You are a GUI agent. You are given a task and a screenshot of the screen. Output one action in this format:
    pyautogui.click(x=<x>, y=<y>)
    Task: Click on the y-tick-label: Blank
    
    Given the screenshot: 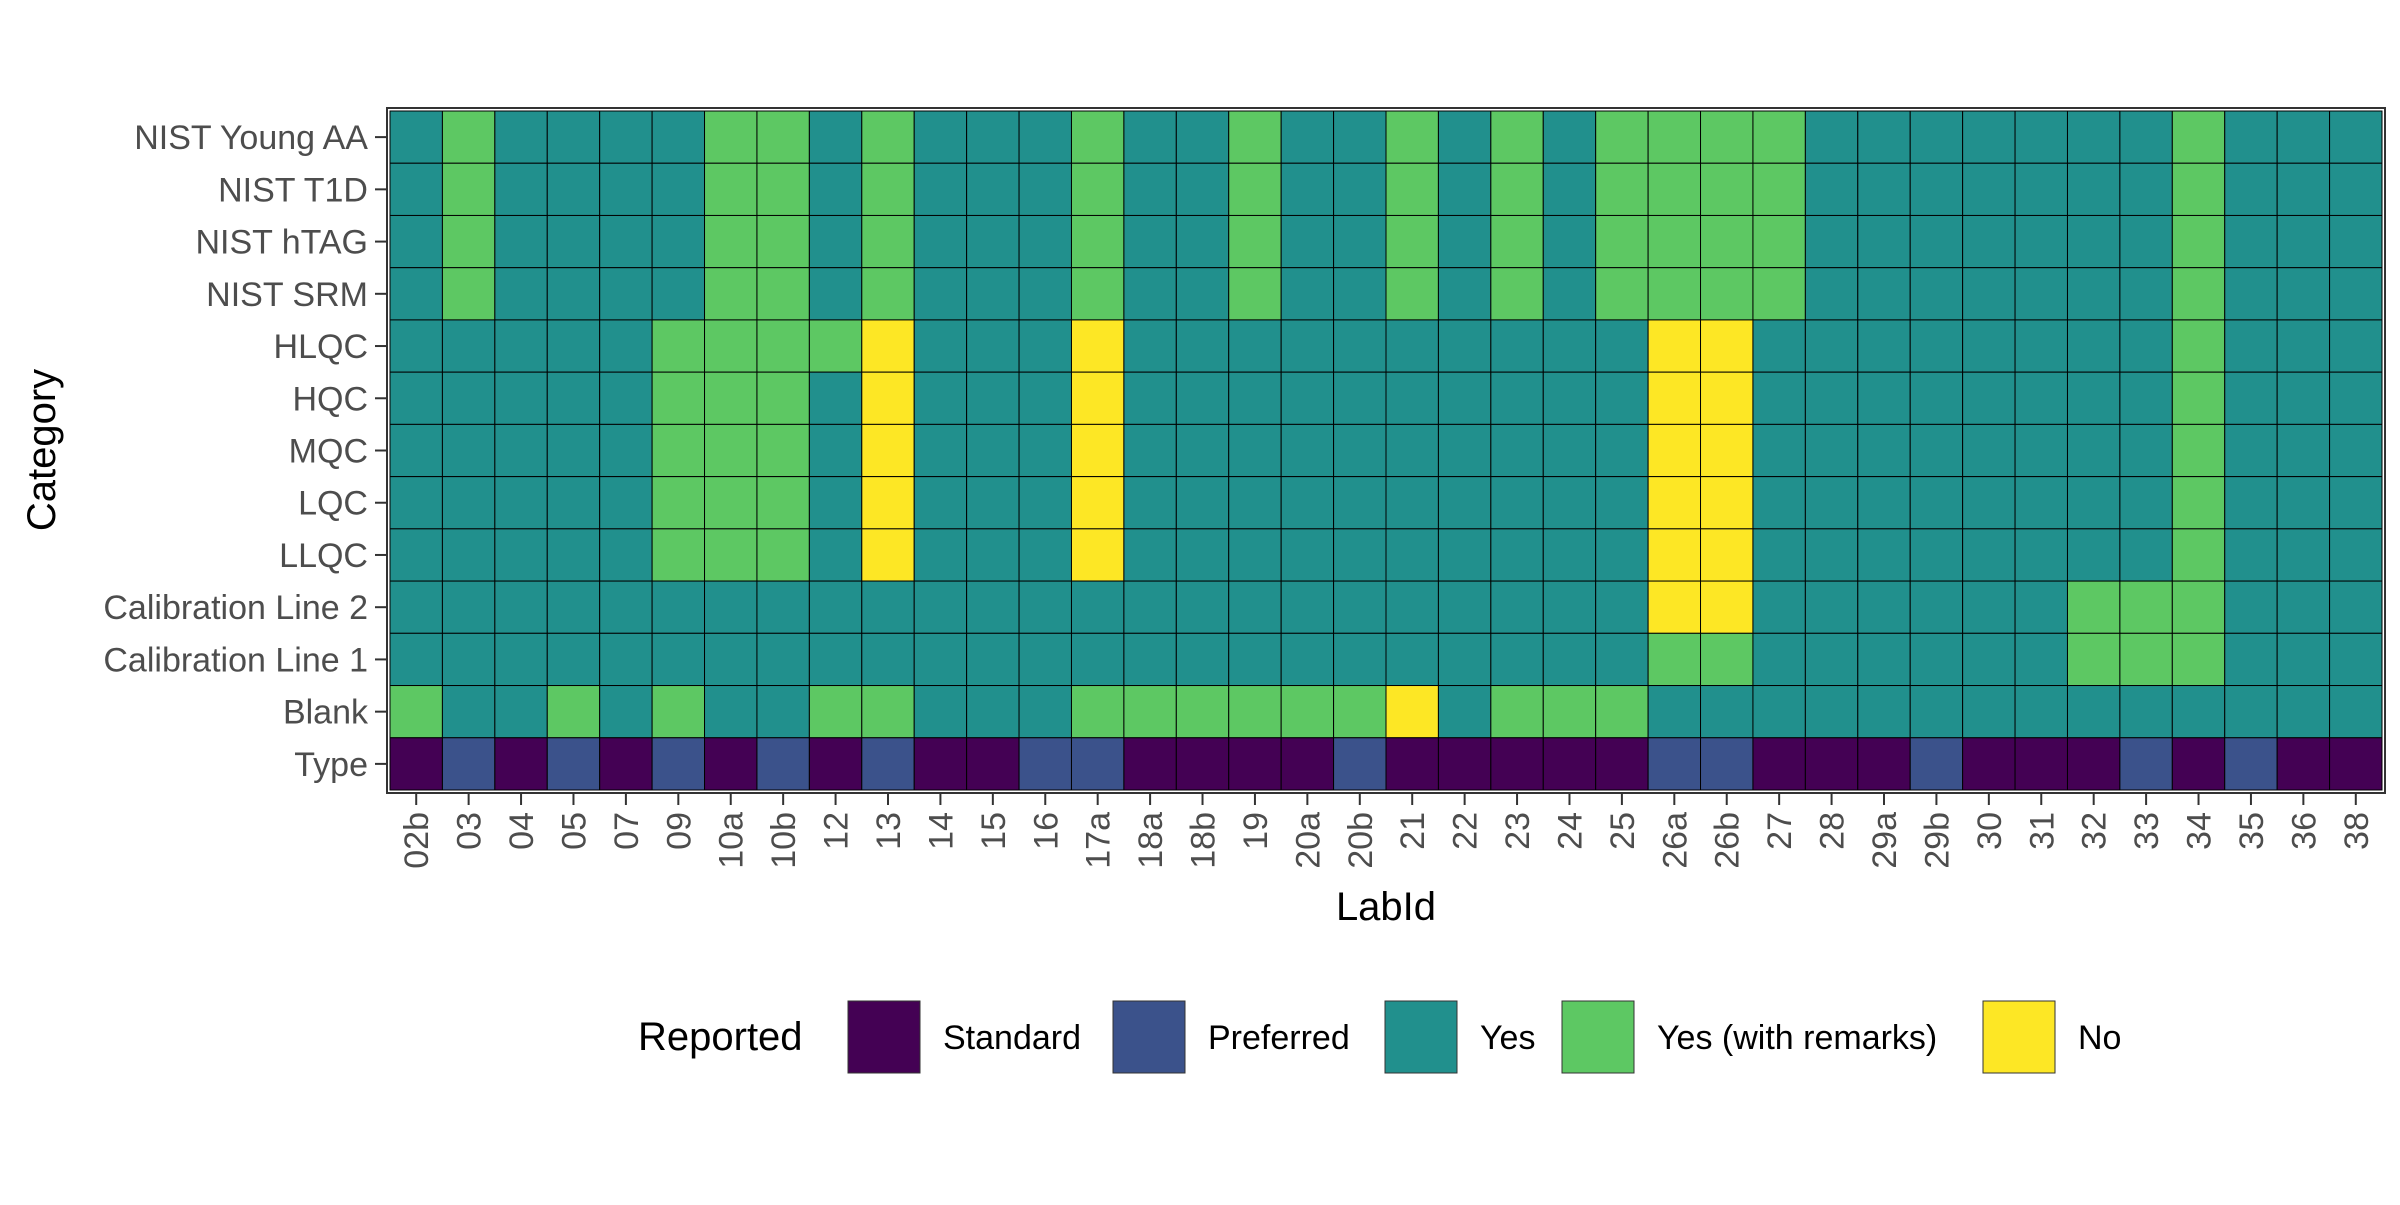 What is the action you would take?
    pyautogui.click(x=326, y=713)
    